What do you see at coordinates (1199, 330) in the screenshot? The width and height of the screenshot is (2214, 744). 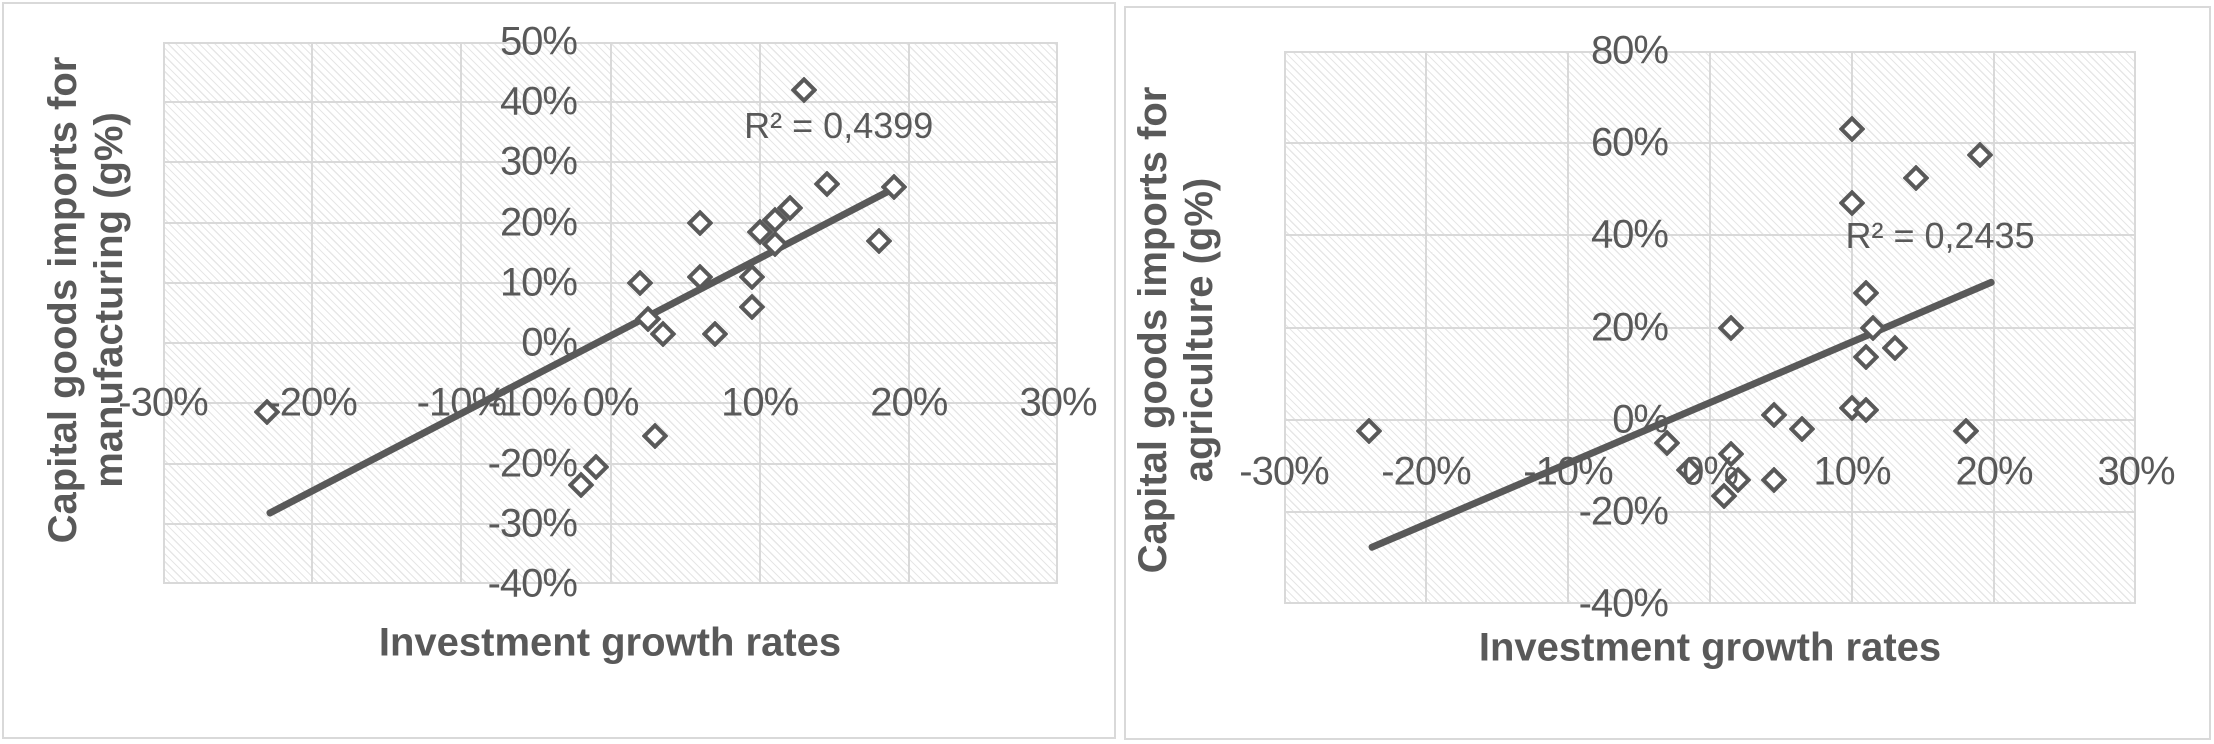 I see `y-axis-title-line: agriculture (g%)` at bounding box center [1199, 330].